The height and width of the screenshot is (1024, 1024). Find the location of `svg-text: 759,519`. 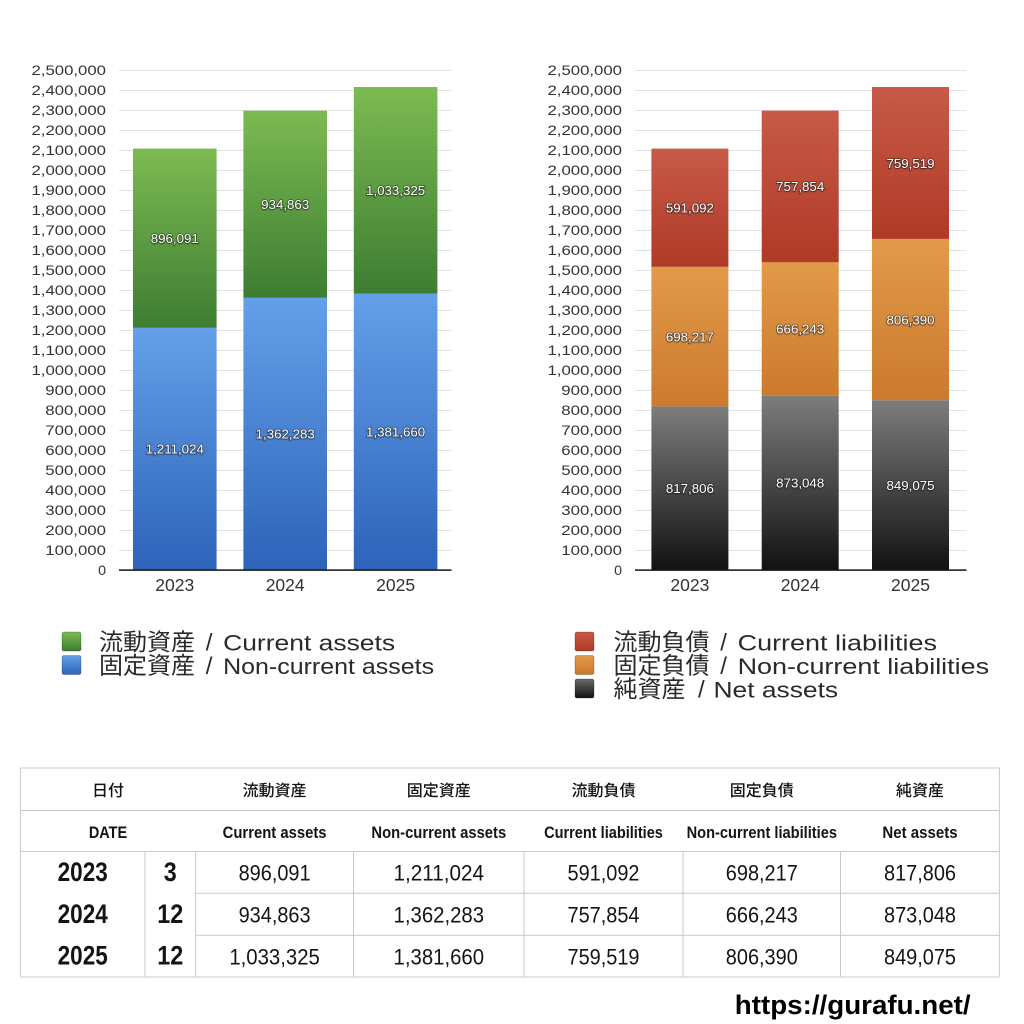

svg-text: 759,519 is located at coordinates (604, 956).